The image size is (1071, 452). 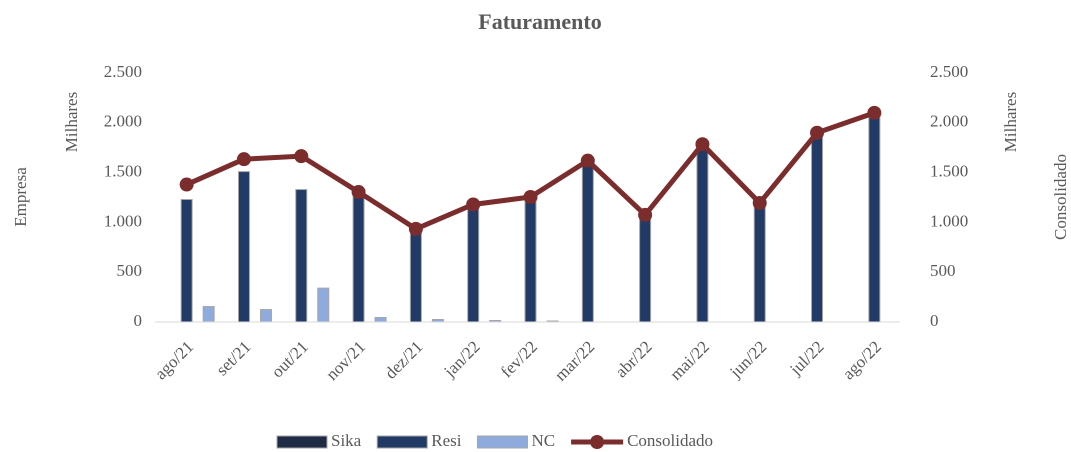 I want to click on x-tick-label: ago/22, so click(x=862, y=360).